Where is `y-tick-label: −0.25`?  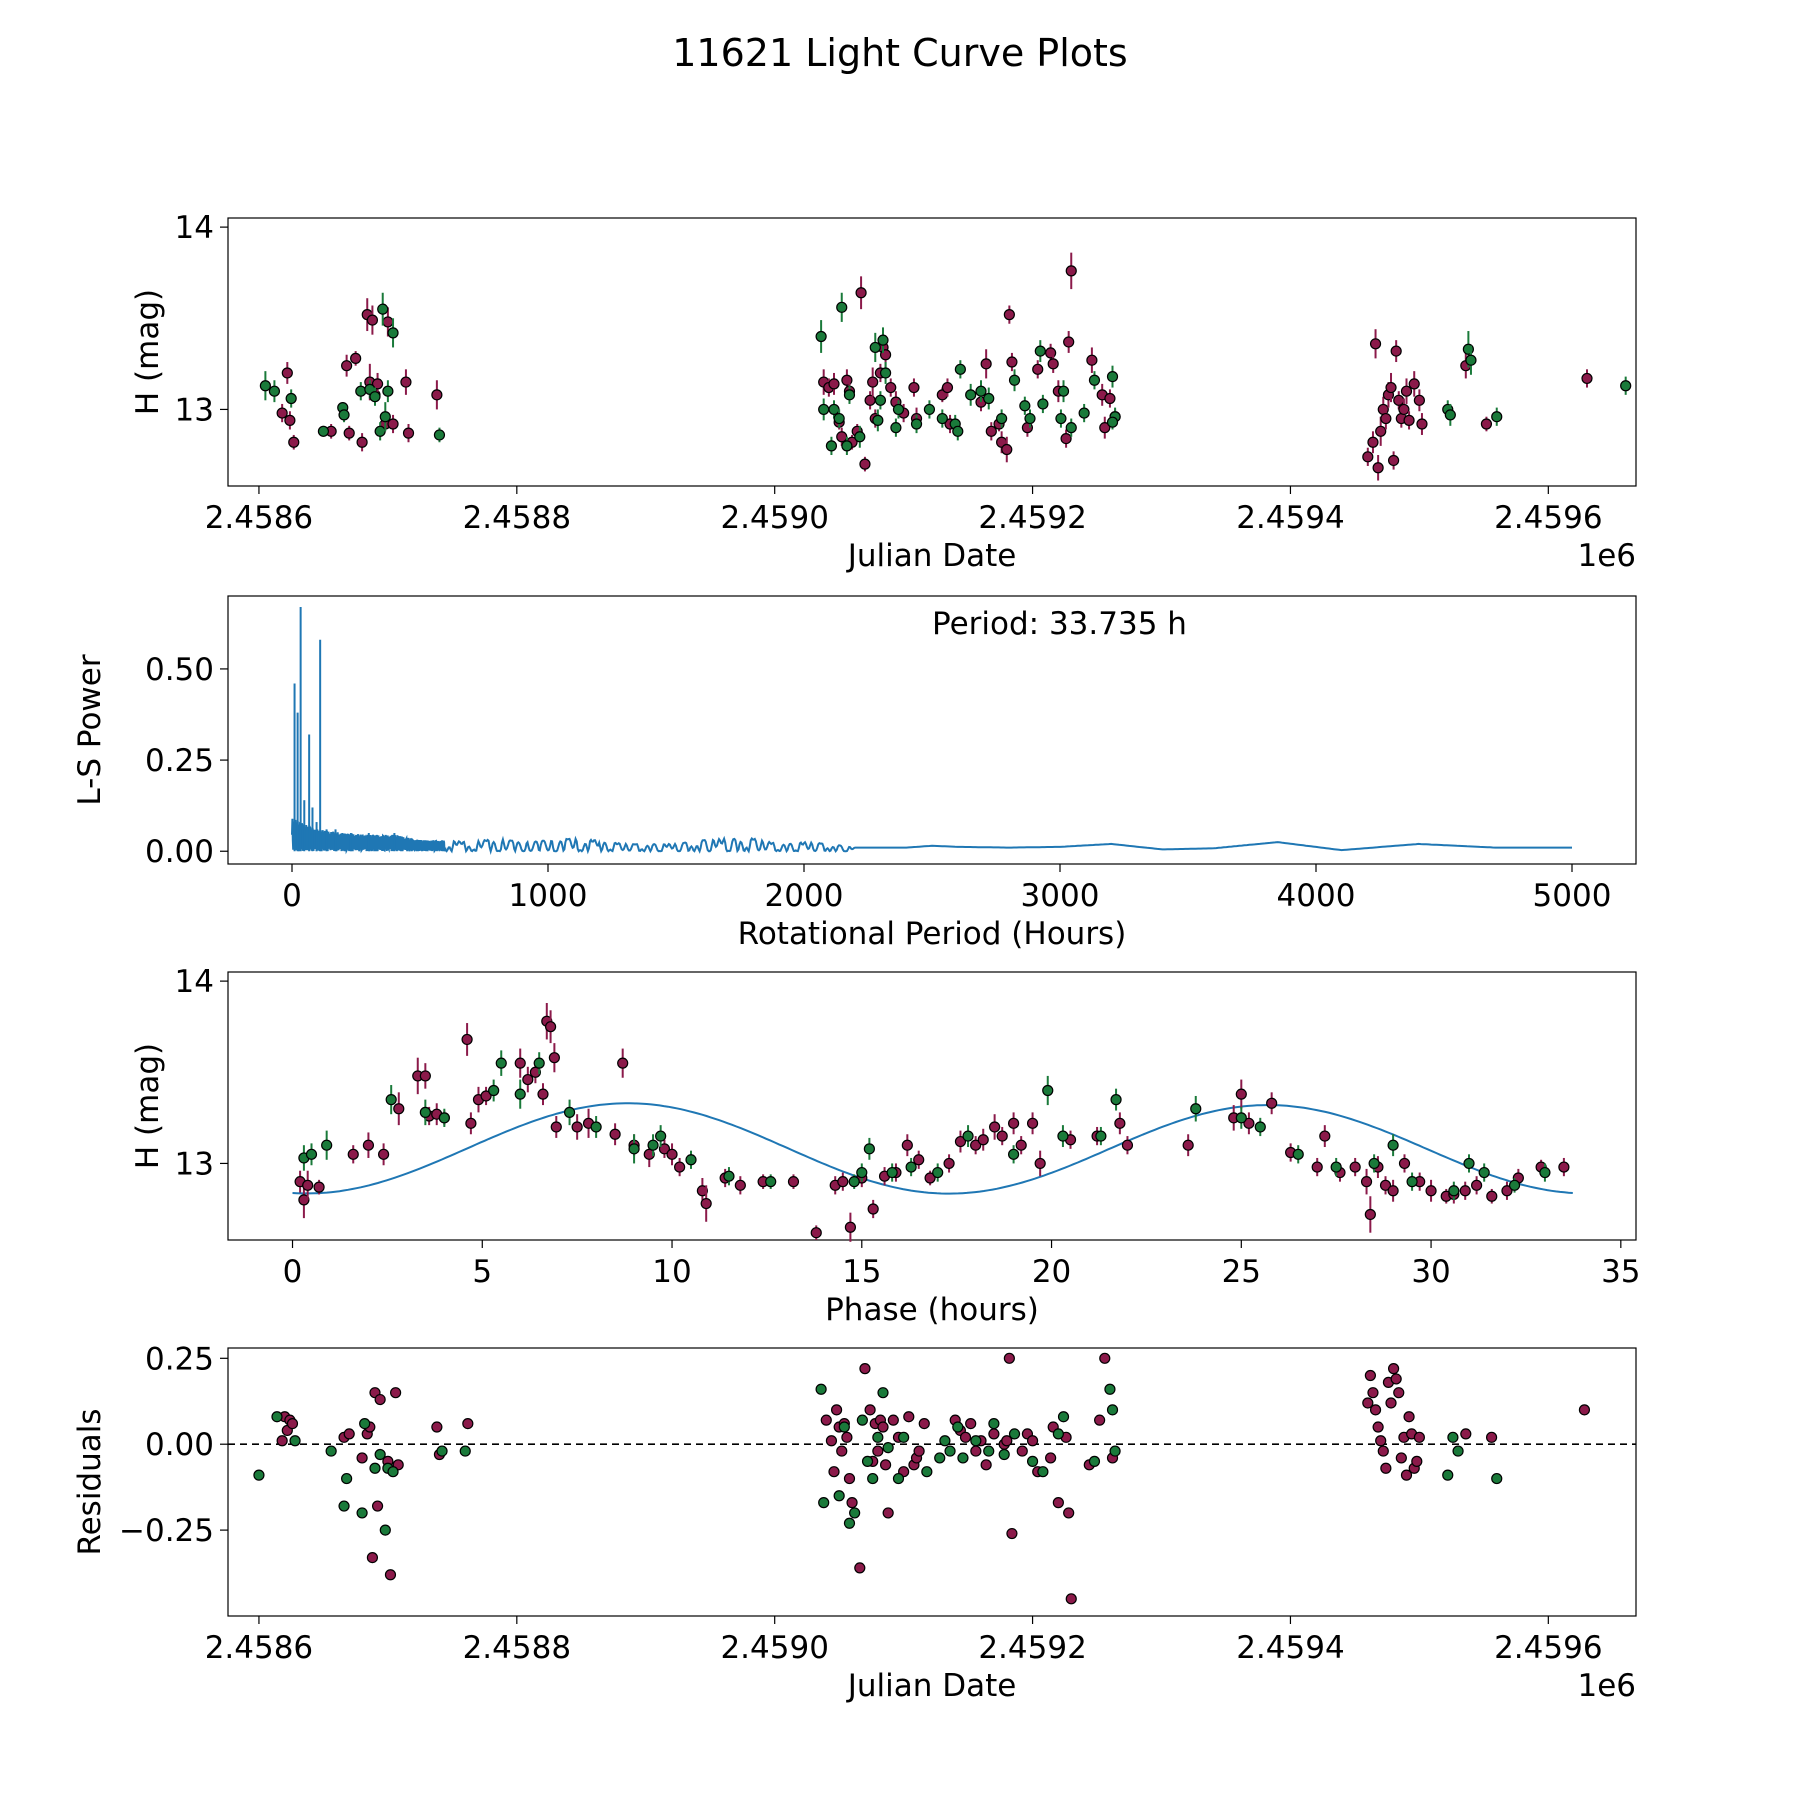
y-tick-label: −0.25 is located at coordinates (166, 1531).